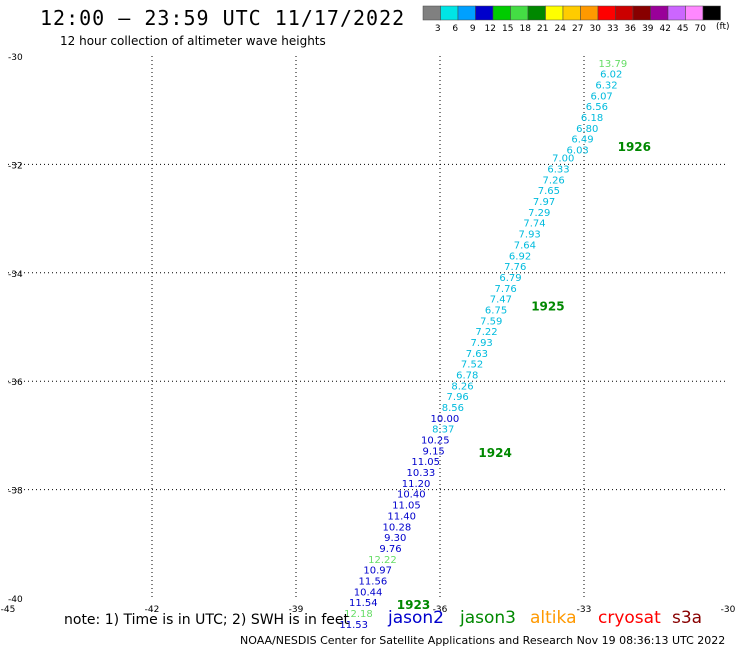 The width and height of the screenshot is (740, 650). Describe the element at coordinates (397, 527) in the screenshot. I see `swh-point: 10.28` at that location.